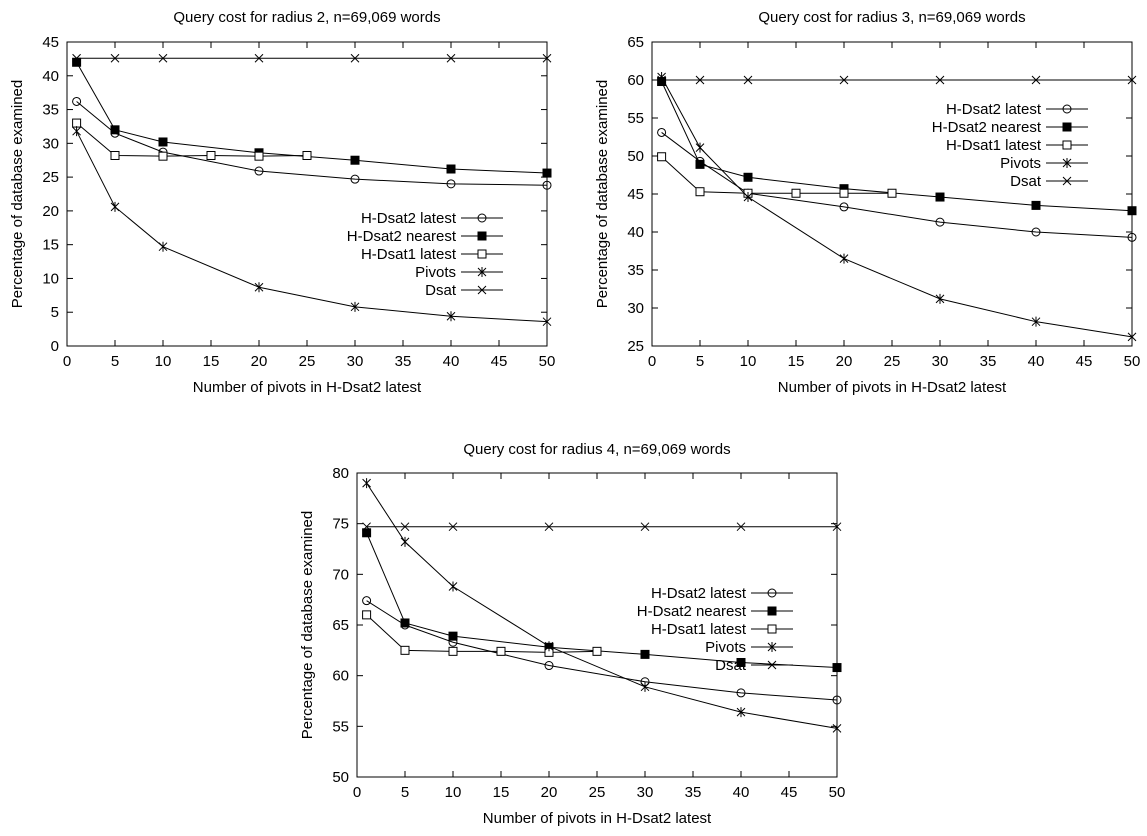 The width and height of the screenshot is (1147, 836). What do you see at coordinates (307, 625) in the screenshot?
I see `y-axis-label: Percentage of database examined` at bounding box center [307, 625].